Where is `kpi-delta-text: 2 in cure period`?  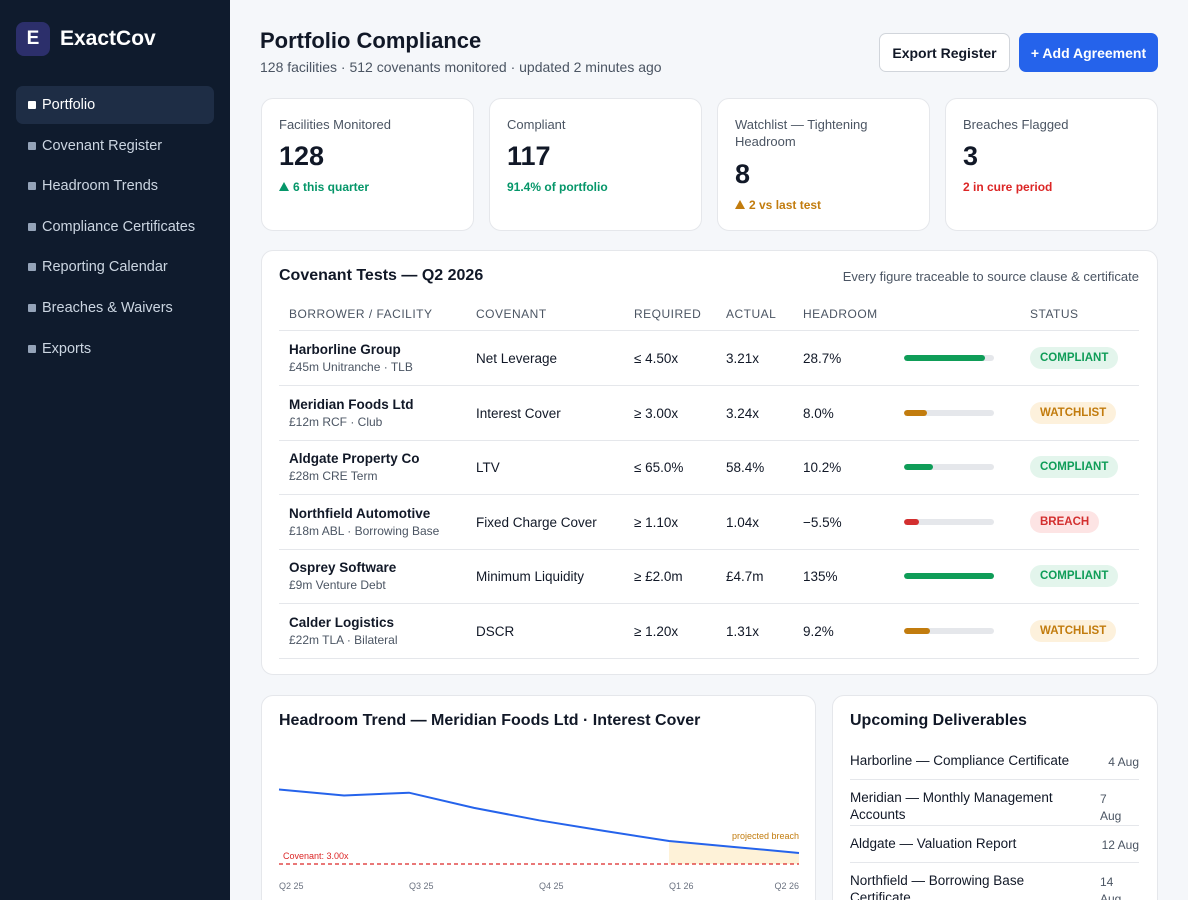 kpi-delta-text: 2 in cure period is located at coordinates (1008, 187).